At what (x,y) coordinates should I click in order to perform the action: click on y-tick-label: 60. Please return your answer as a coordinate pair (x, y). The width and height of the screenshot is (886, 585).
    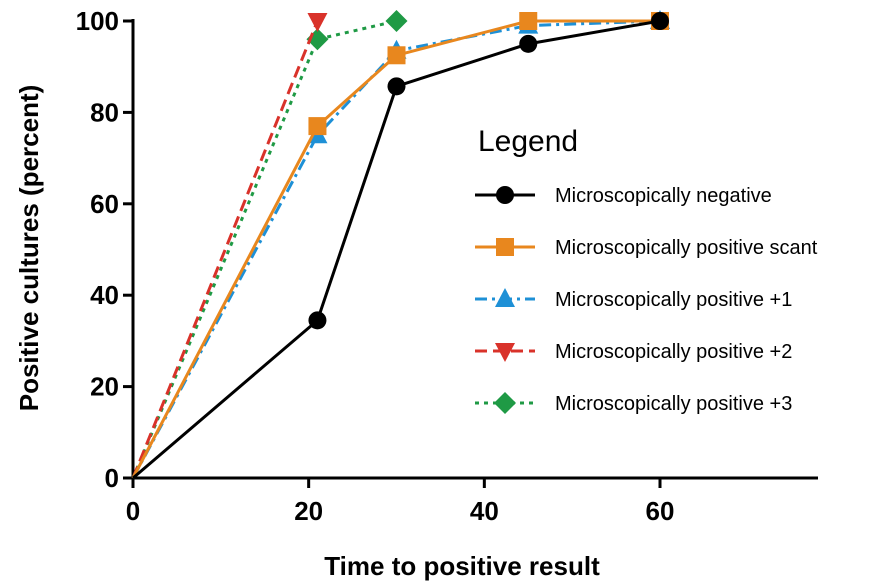
    Looking at the image, I should click on (104, 204).